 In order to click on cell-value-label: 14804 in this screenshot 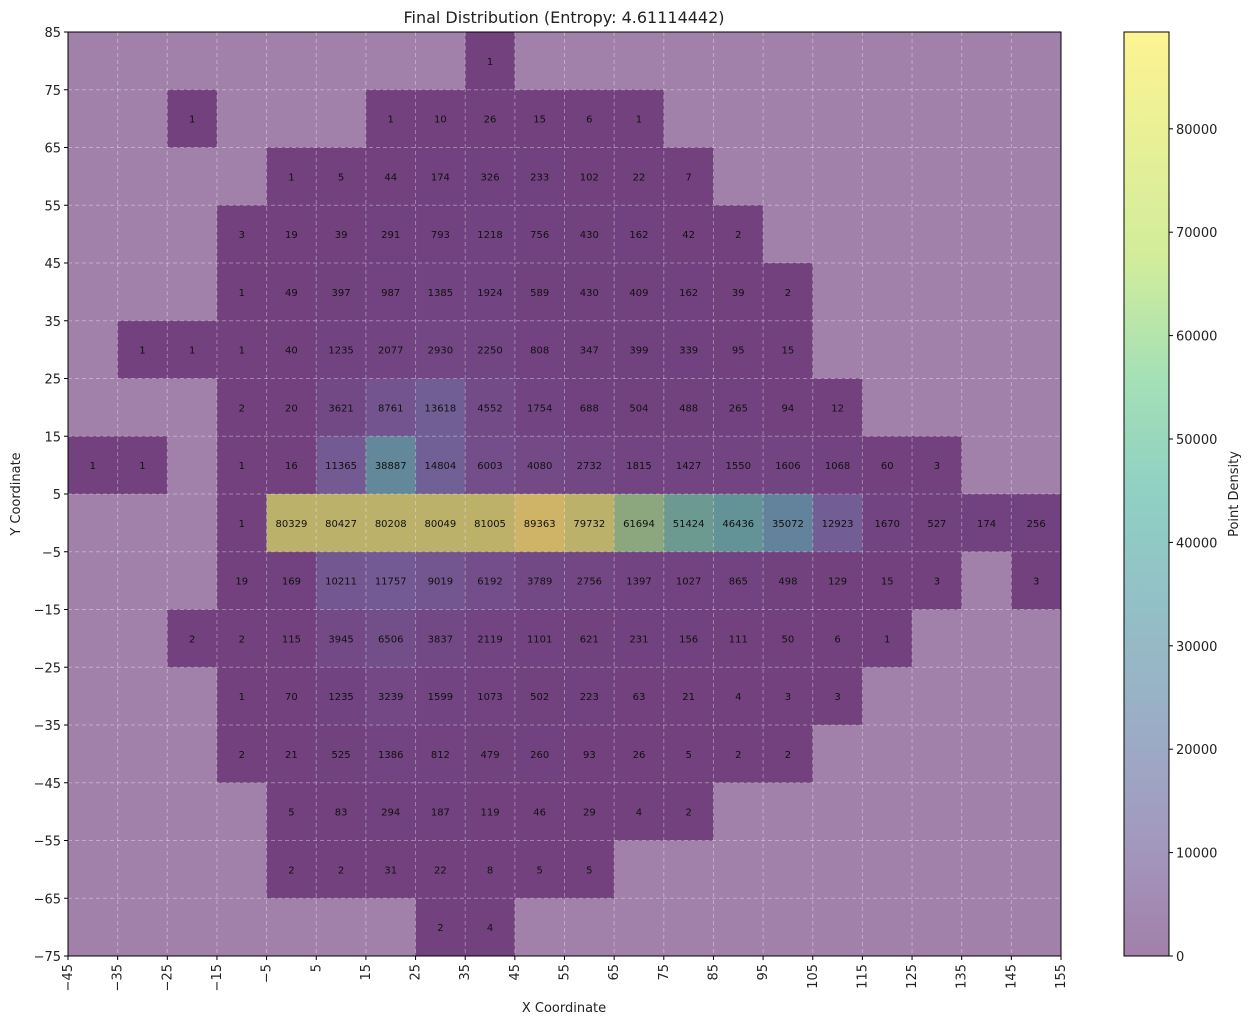, I will do `click(440, 466)`.